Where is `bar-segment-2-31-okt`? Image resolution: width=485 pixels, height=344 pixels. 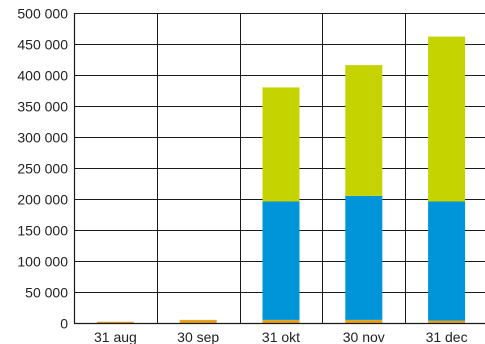
bar-segment-2-31-okt is located at coordinates (281, 260).